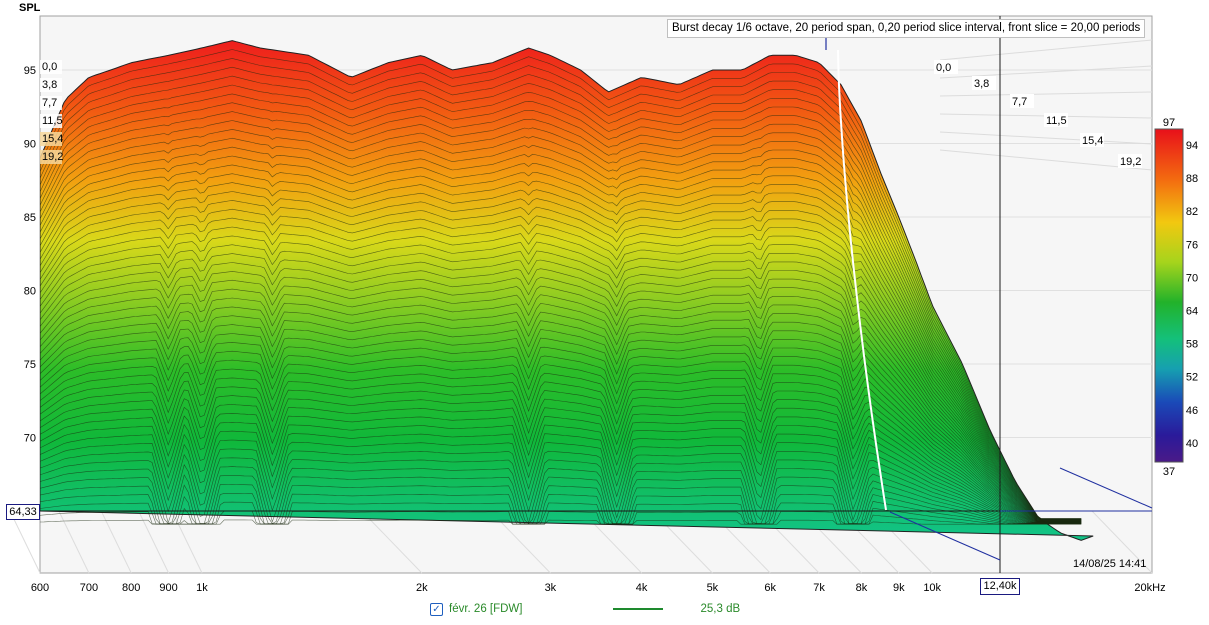 The width and height of the screenshot is (1209, 625). What do you see at coordinates (486, 609) in the screenshot?
I see `legend-series-name: févr. 26 [FDW]` at bounding box center [486, 609].